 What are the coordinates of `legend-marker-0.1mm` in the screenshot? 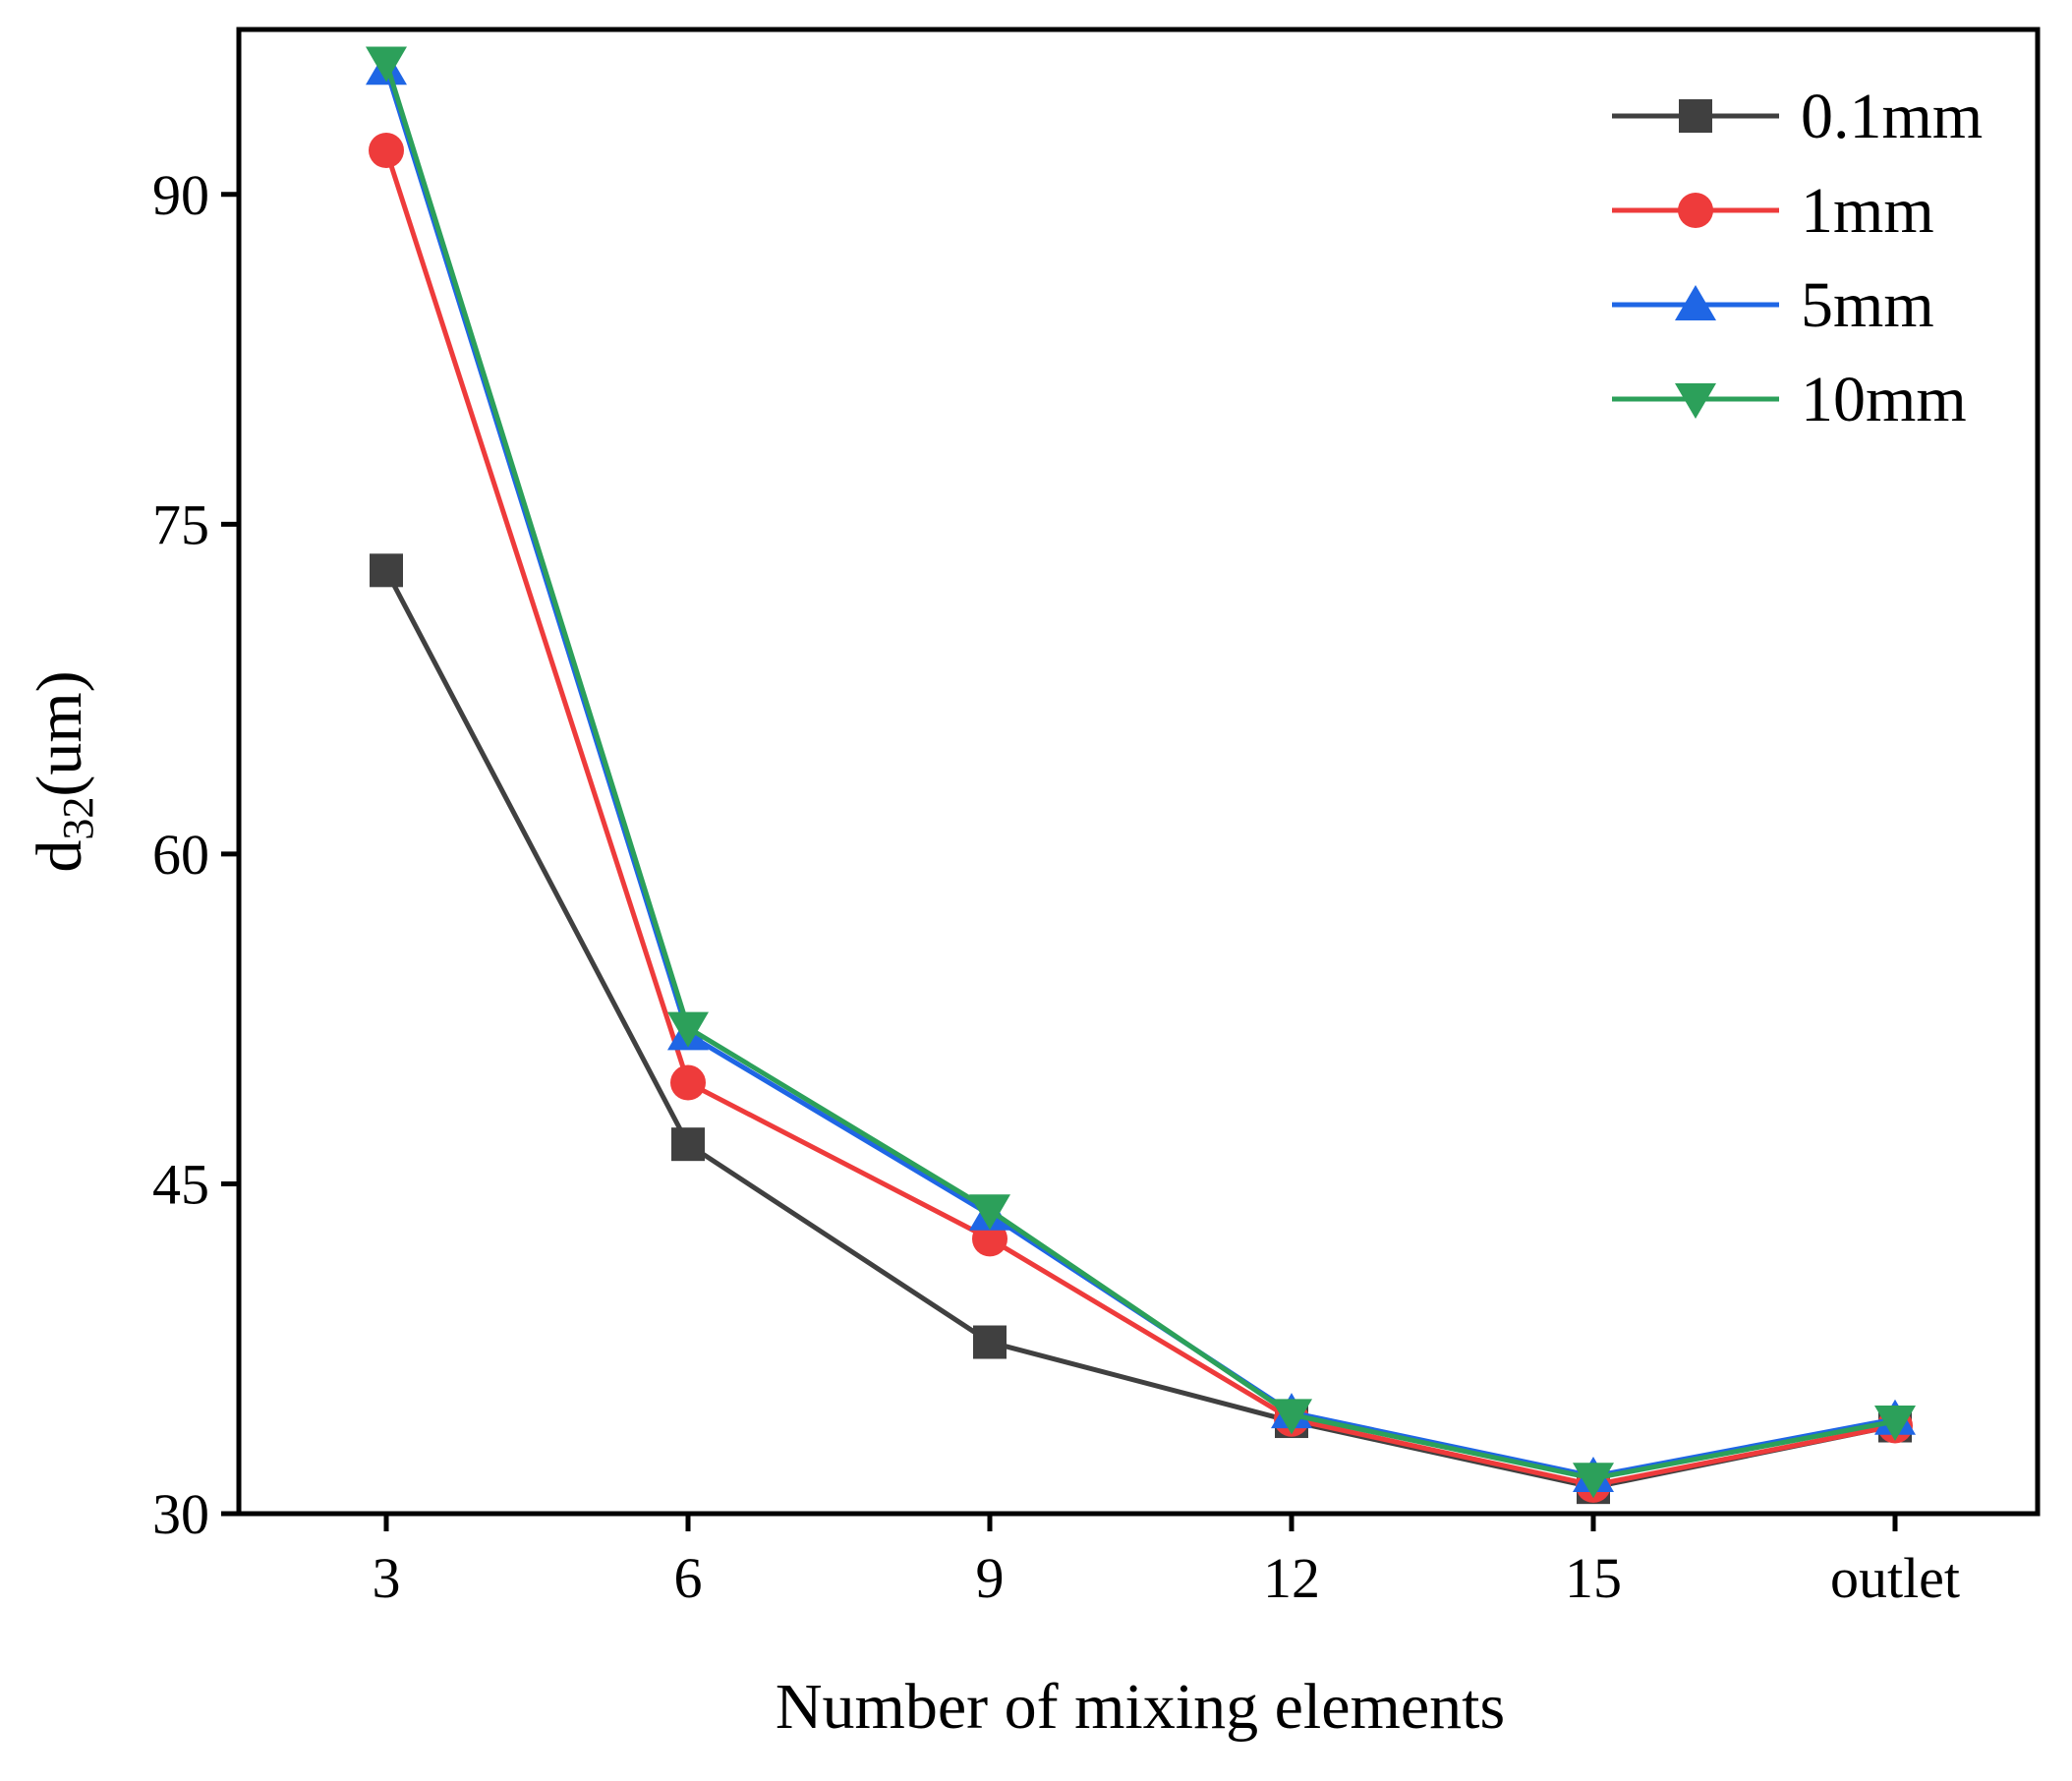 It's located at (1696, 116).